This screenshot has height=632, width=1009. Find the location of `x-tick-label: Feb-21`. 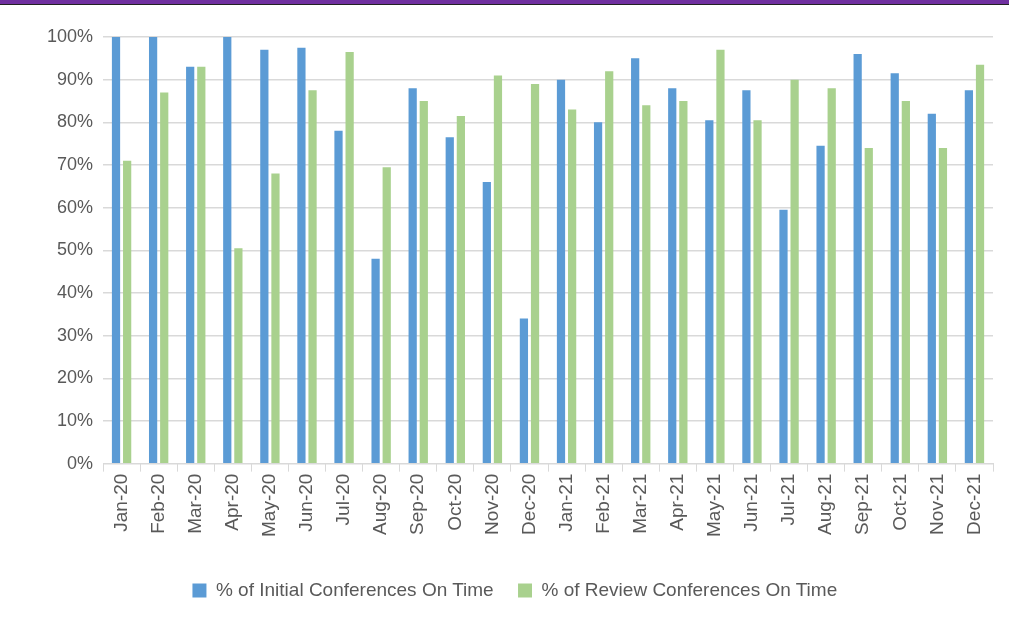

x-tick-label: Feb-21 is located at coordinates (602, 503).